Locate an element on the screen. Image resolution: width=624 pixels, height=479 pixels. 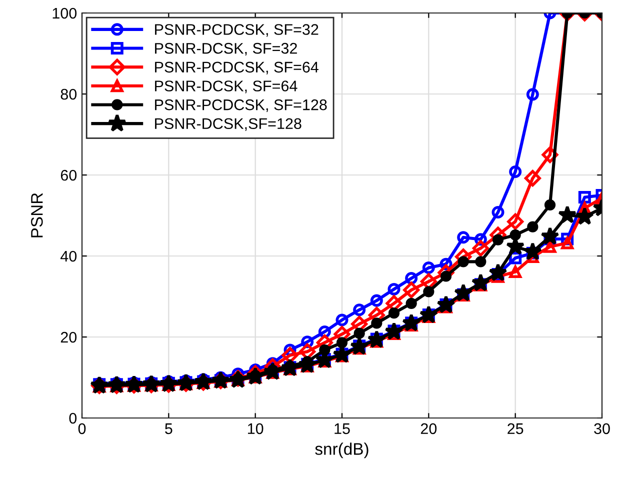
y-tick-label: 0 is located at coordinates (73, 418).